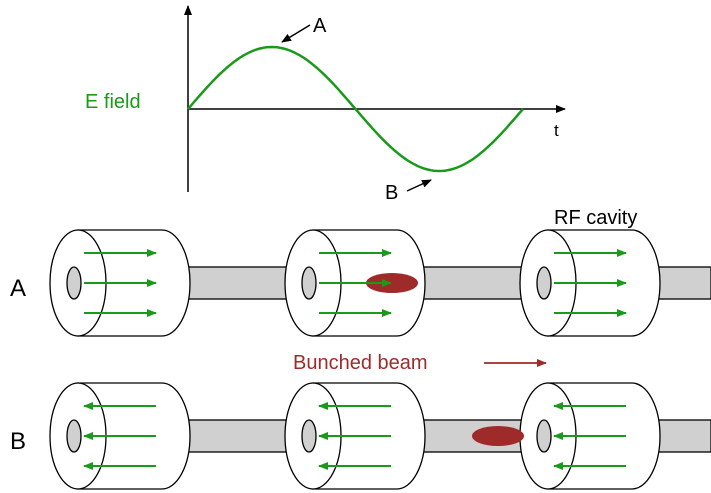 The width and height of the screenshot is (711, 493). What do you see at coordinates (595, 218) in the screenshot?
I see `rf-cavity-label: RF cavity` at bounding box center [595, 218].